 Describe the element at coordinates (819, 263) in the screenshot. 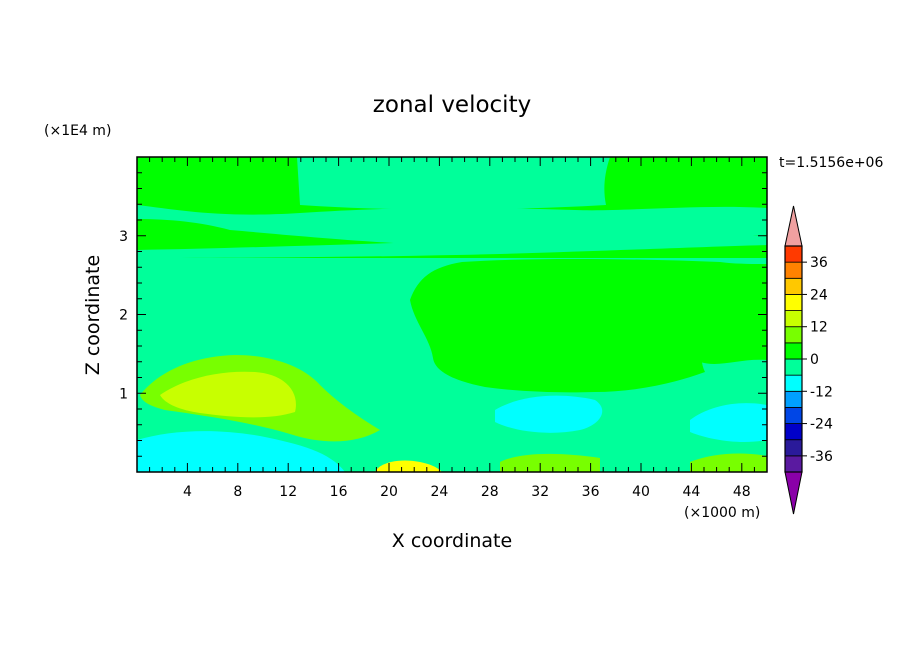

I see `colorbar-tick-label: 36` at that location.